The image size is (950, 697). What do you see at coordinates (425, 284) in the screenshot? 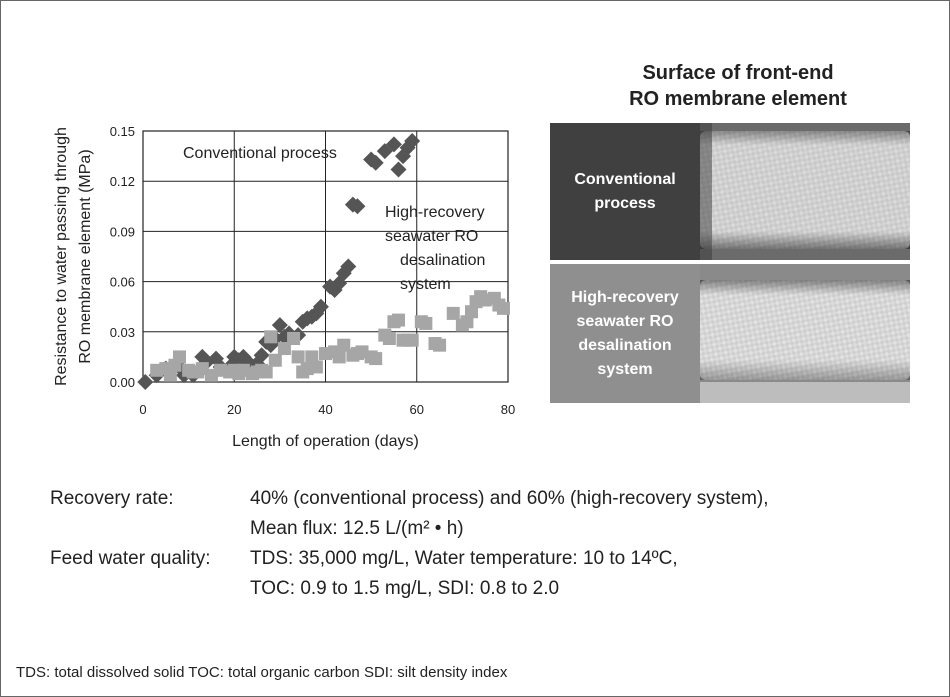
I see `high-recovery-series-label-line: system` at bounding box center [425, 284].